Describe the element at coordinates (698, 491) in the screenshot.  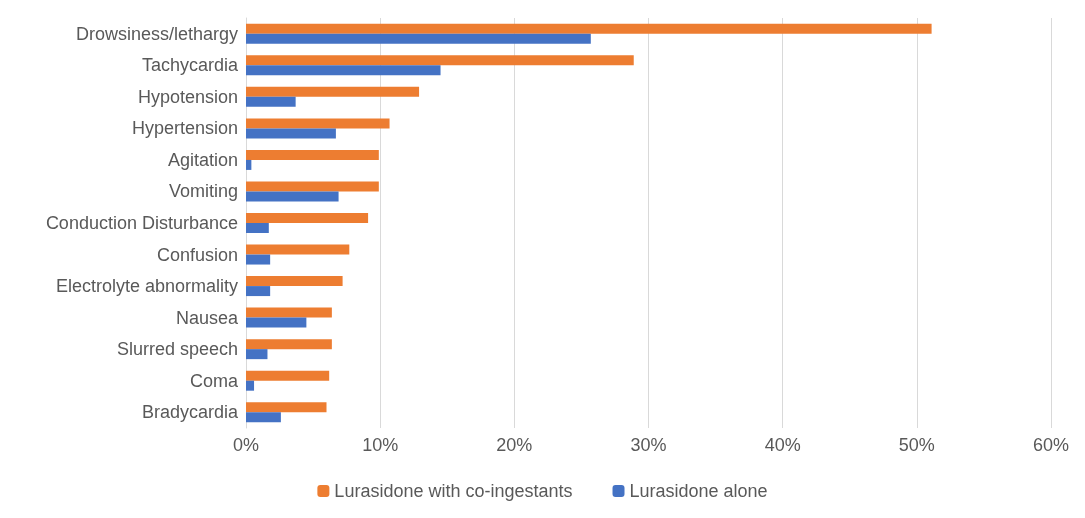
I see `legend-label: Lurasidone alone` at that location.